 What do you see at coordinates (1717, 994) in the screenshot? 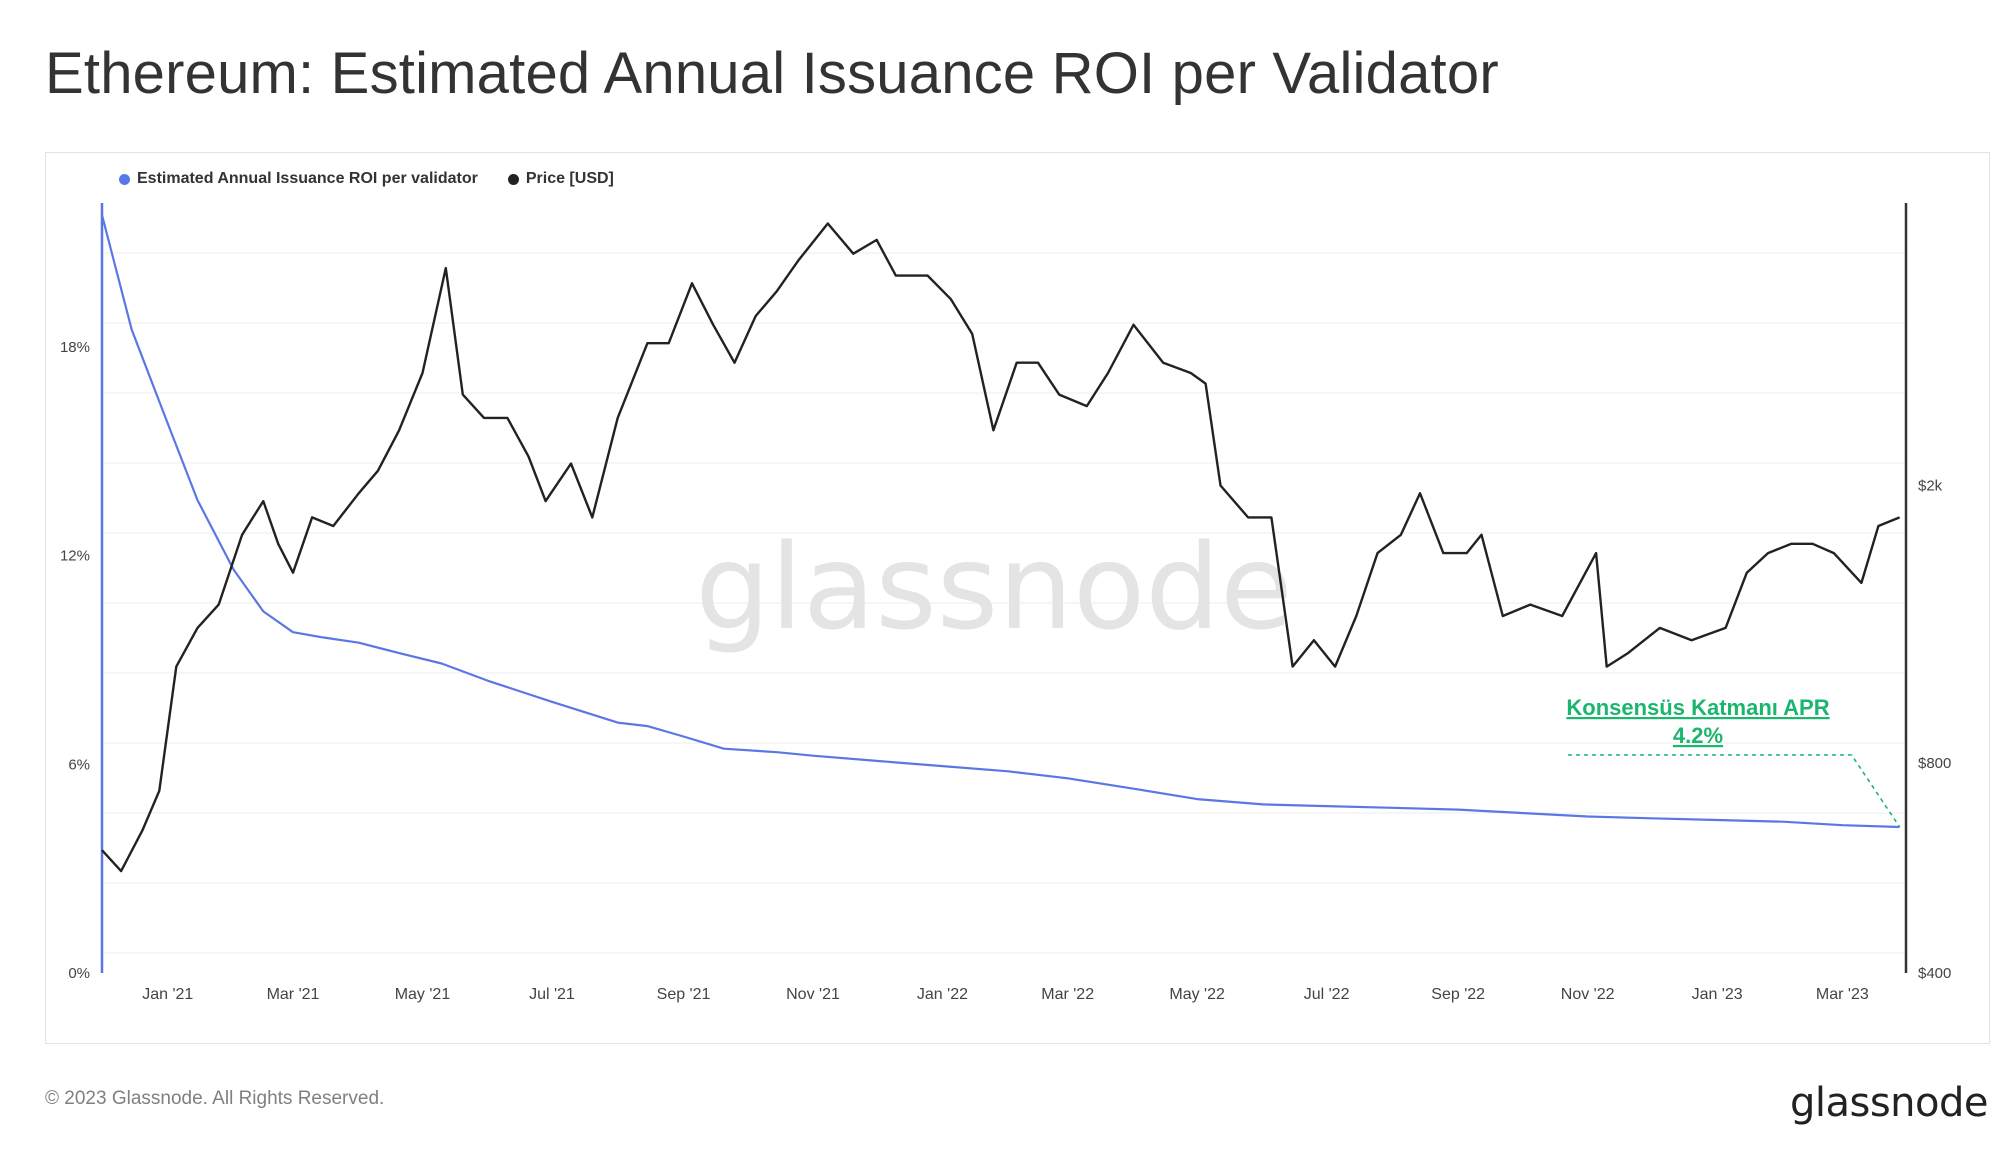
I see `x-tick-label: Jan '23` at bounding box center [1717, 994].